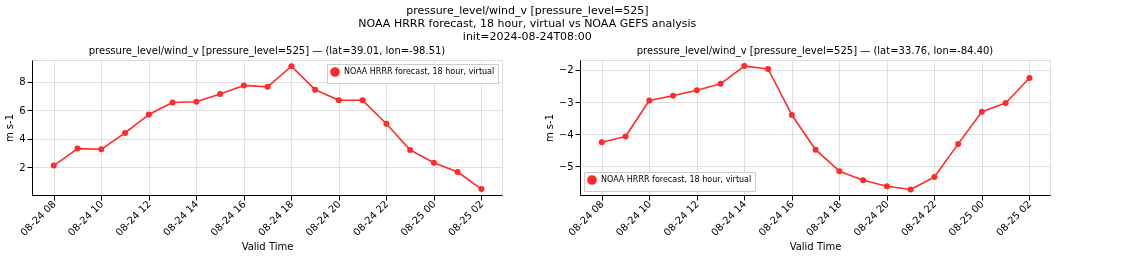 The width and height of the screenshot is (1129, 279). What do you see at coordinates (566, 166) in the screenshot?
I see `y-tick-label: −5` at bounding box center [566, 166].